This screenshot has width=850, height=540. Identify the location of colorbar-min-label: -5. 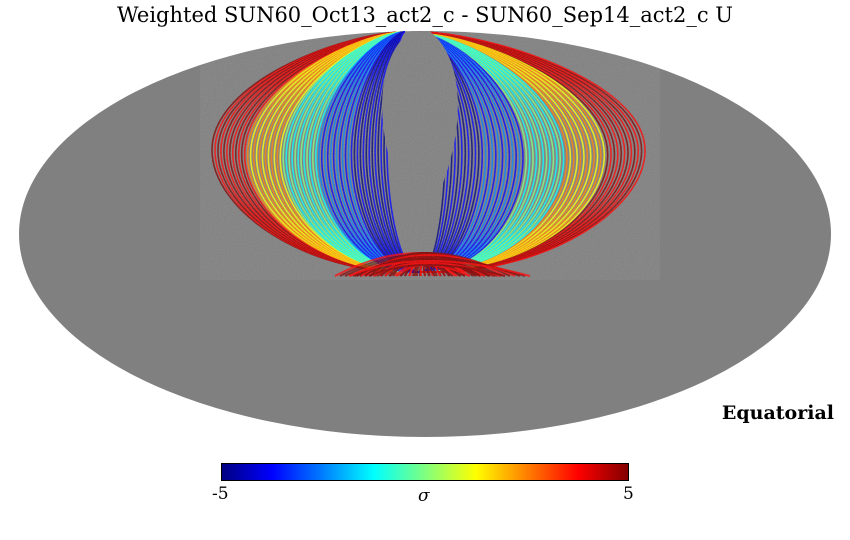
(220, 494).